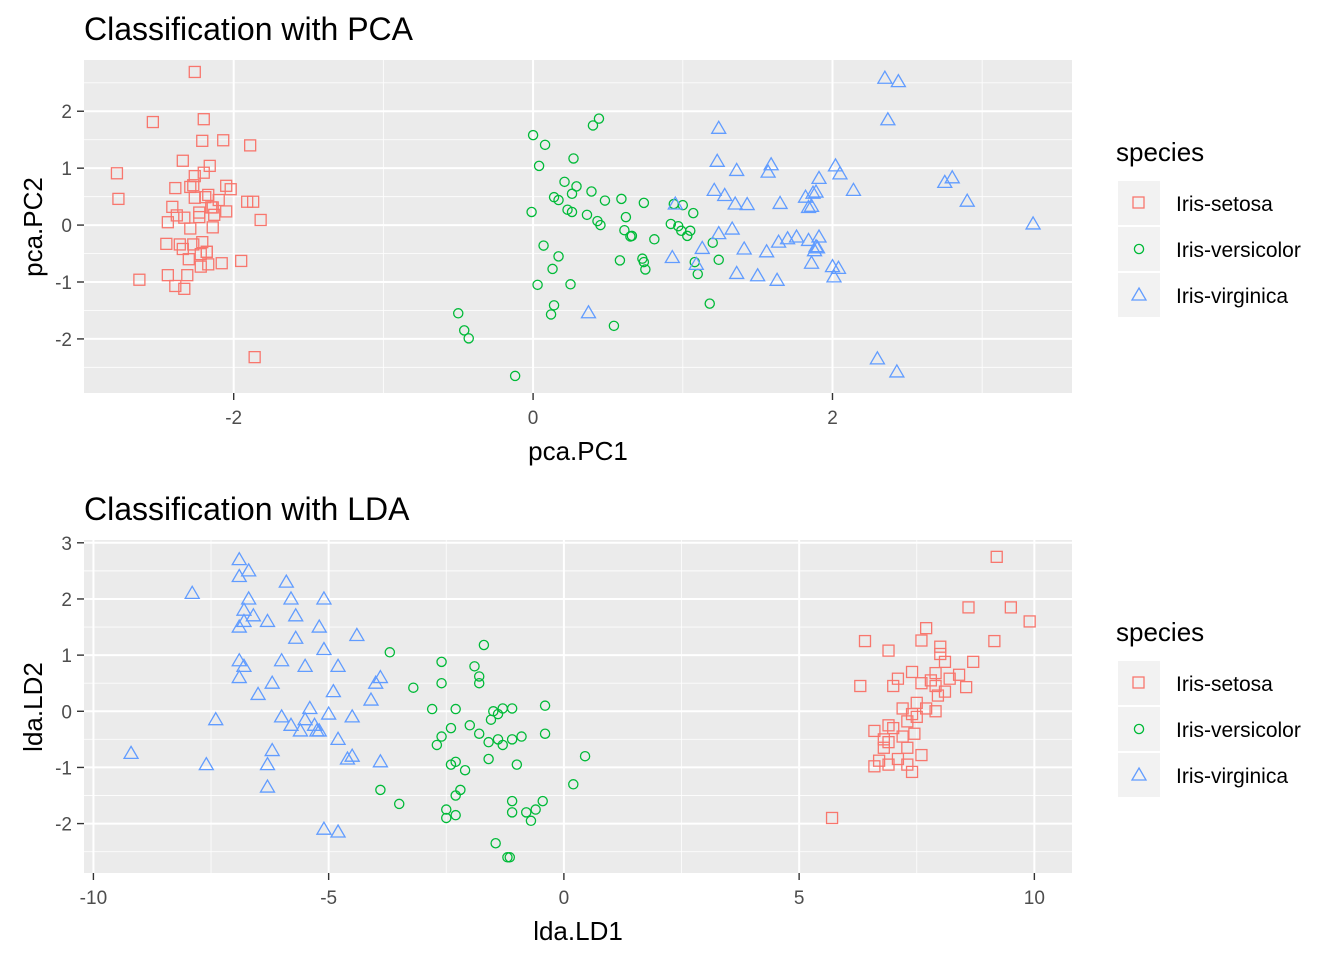  What do you see at coordinates (33, 707) in the screenshot?
I see `lda-y-axis-title: lda.LD2` at bounding box center [33, 707].